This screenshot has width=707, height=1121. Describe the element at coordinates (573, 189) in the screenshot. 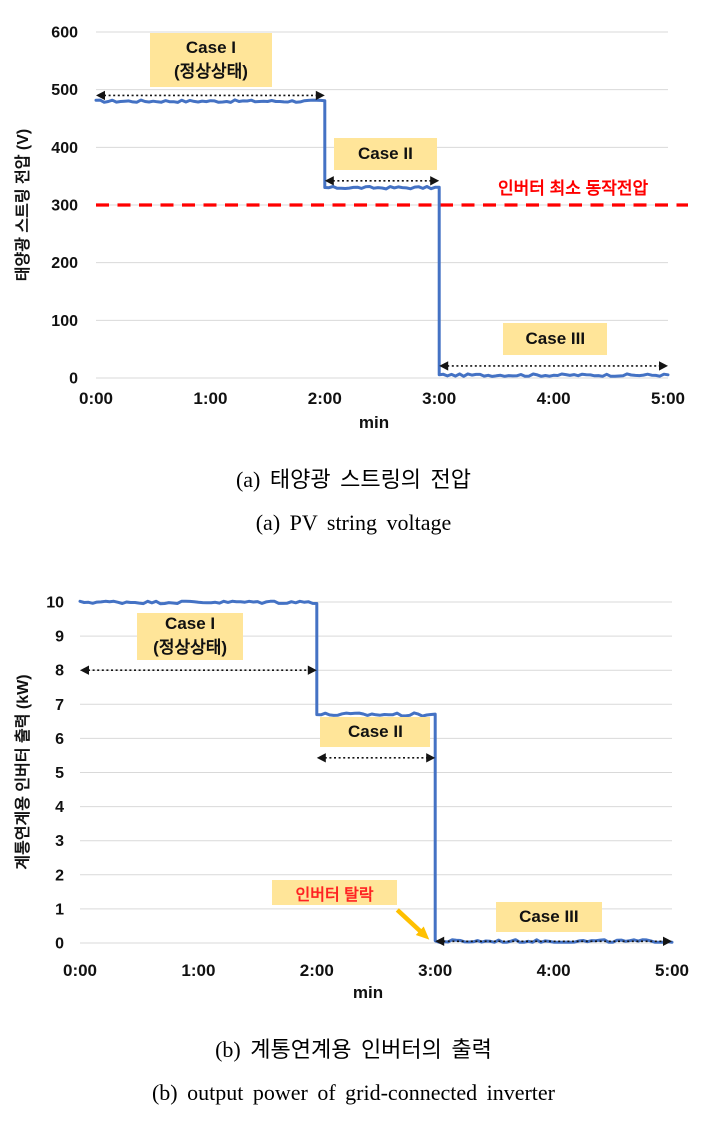

I see `threshold-label: 인버터 최소 동작전압` at that location.